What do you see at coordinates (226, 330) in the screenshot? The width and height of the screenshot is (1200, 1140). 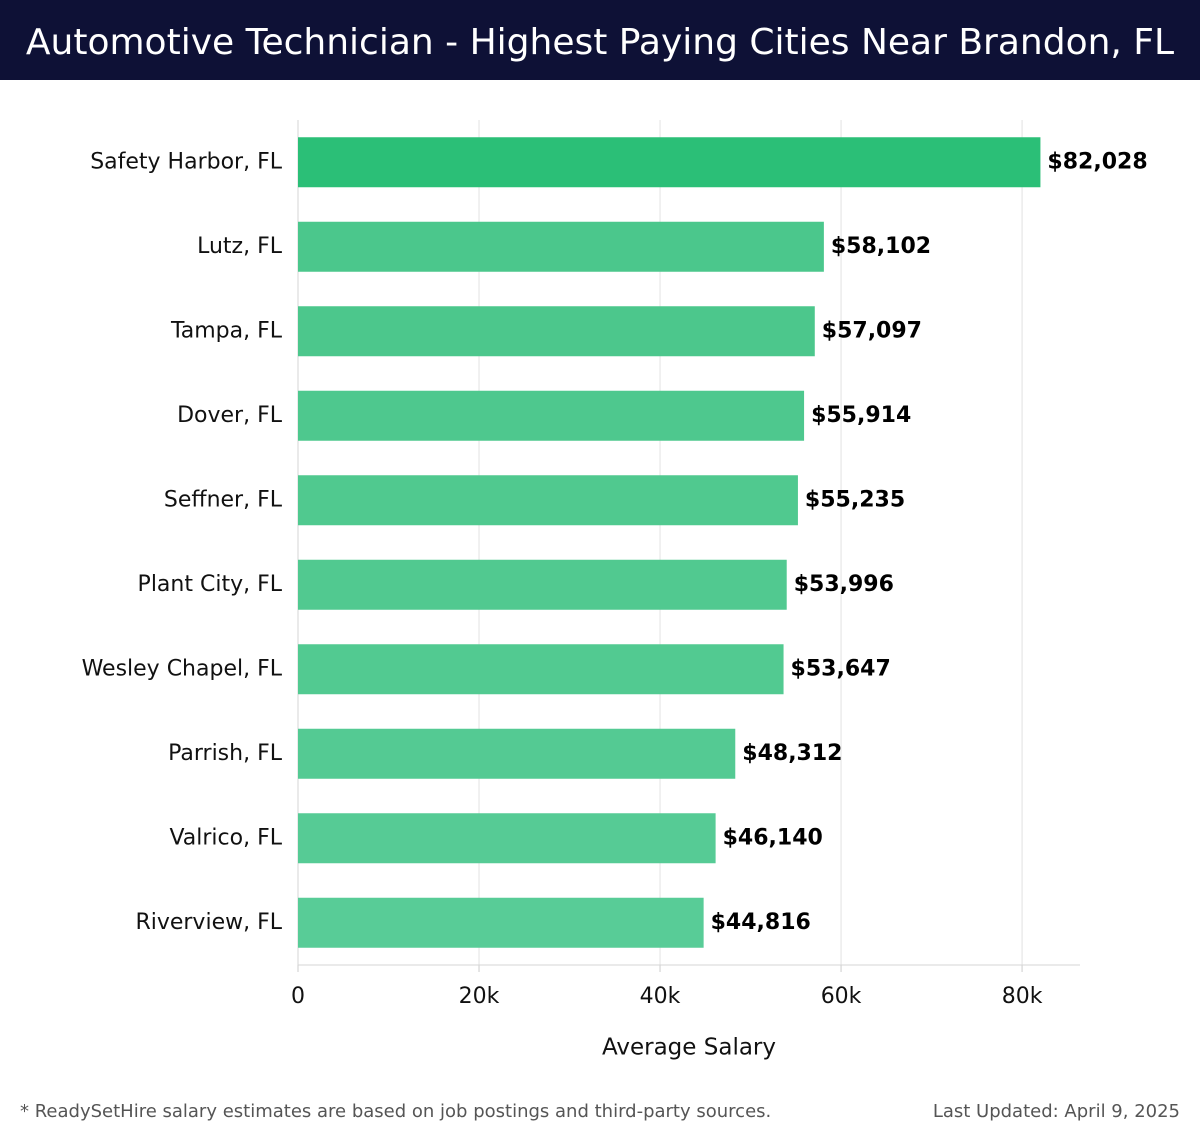 I see `category-label: Tampa, FL` at bounding box center [226, 330].